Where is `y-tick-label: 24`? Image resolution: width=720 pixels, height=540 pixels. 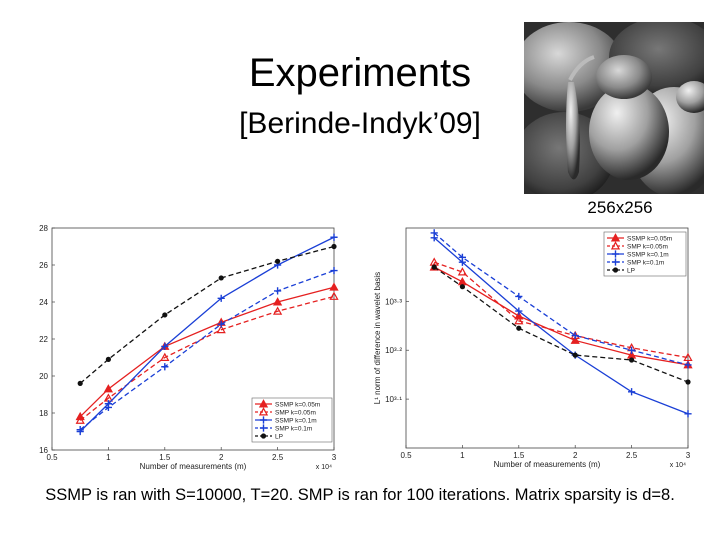
y-tick-label: 24 is located at coordinates (43, 302).